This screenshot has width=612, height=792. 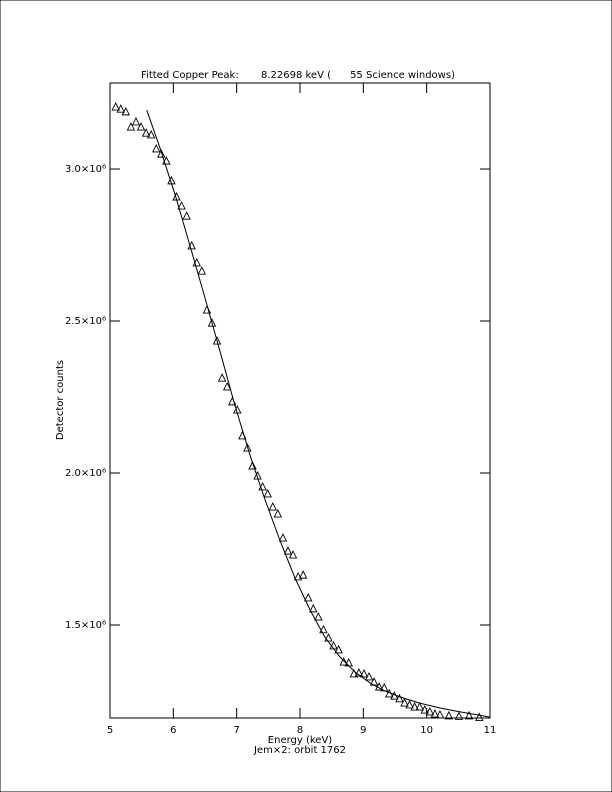 What do you see at coordinates (299, 750) in the screenshot?
I see `chart-subtitle: Jem×2: orbit 1762` at bounding box center [299, 750].